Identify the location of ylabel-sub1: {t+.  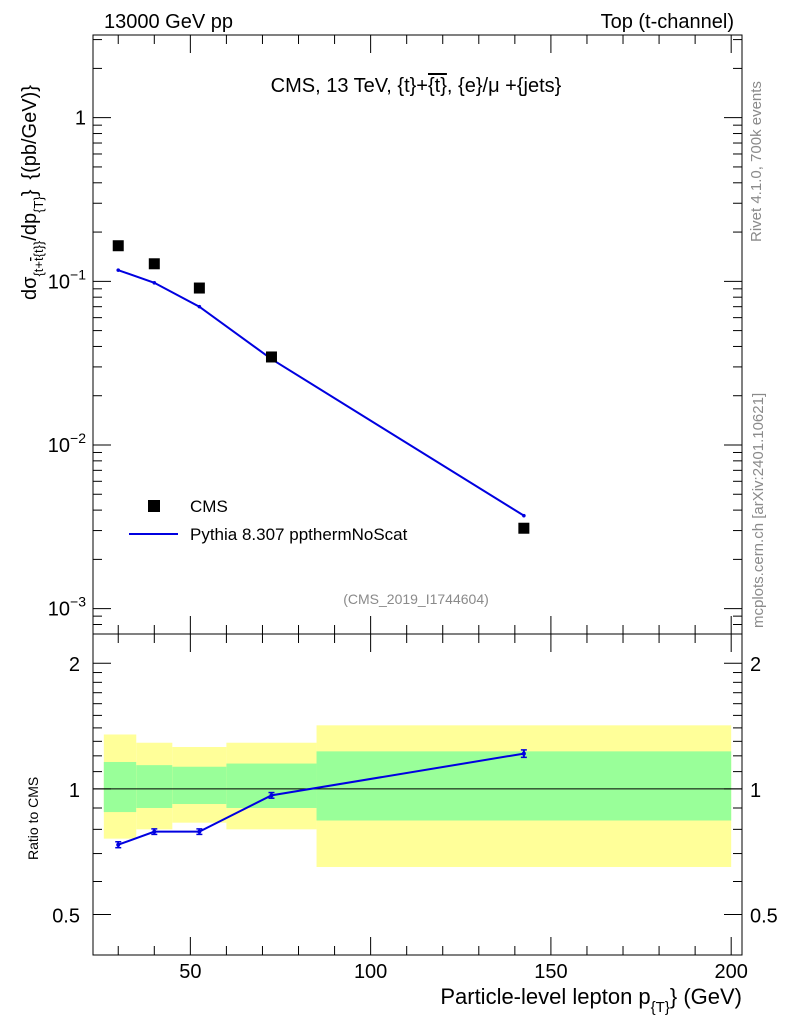
(38, 269).